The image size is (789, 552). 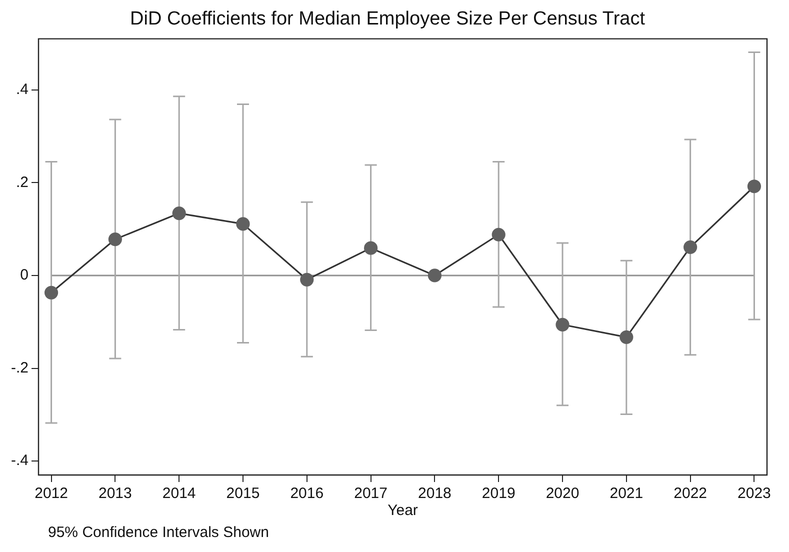 I want to click on x-tick-label: 2023, so click(x=754, y=493).